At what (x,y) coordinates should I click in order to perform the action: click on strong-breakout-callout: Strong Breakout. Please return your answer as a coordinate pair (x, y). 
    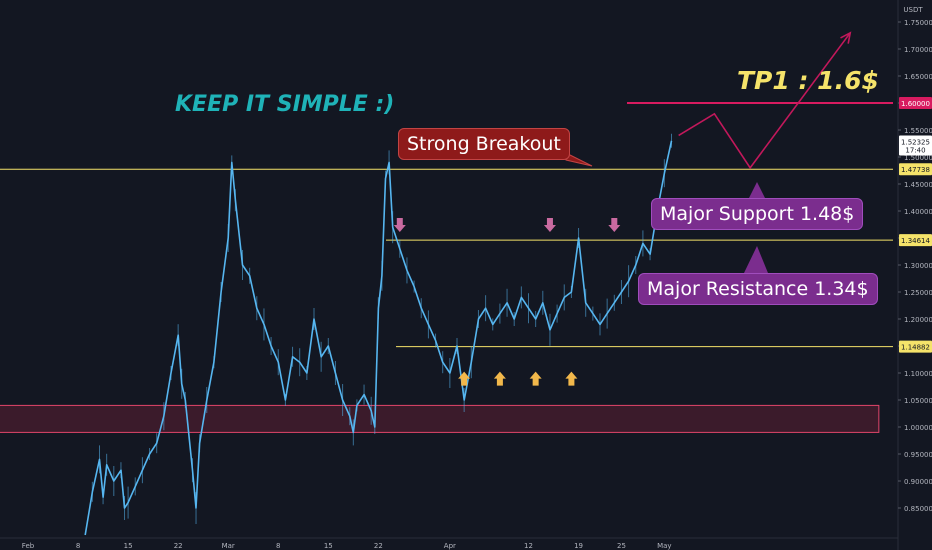
    Looking at the image, I should click on (484, 144).